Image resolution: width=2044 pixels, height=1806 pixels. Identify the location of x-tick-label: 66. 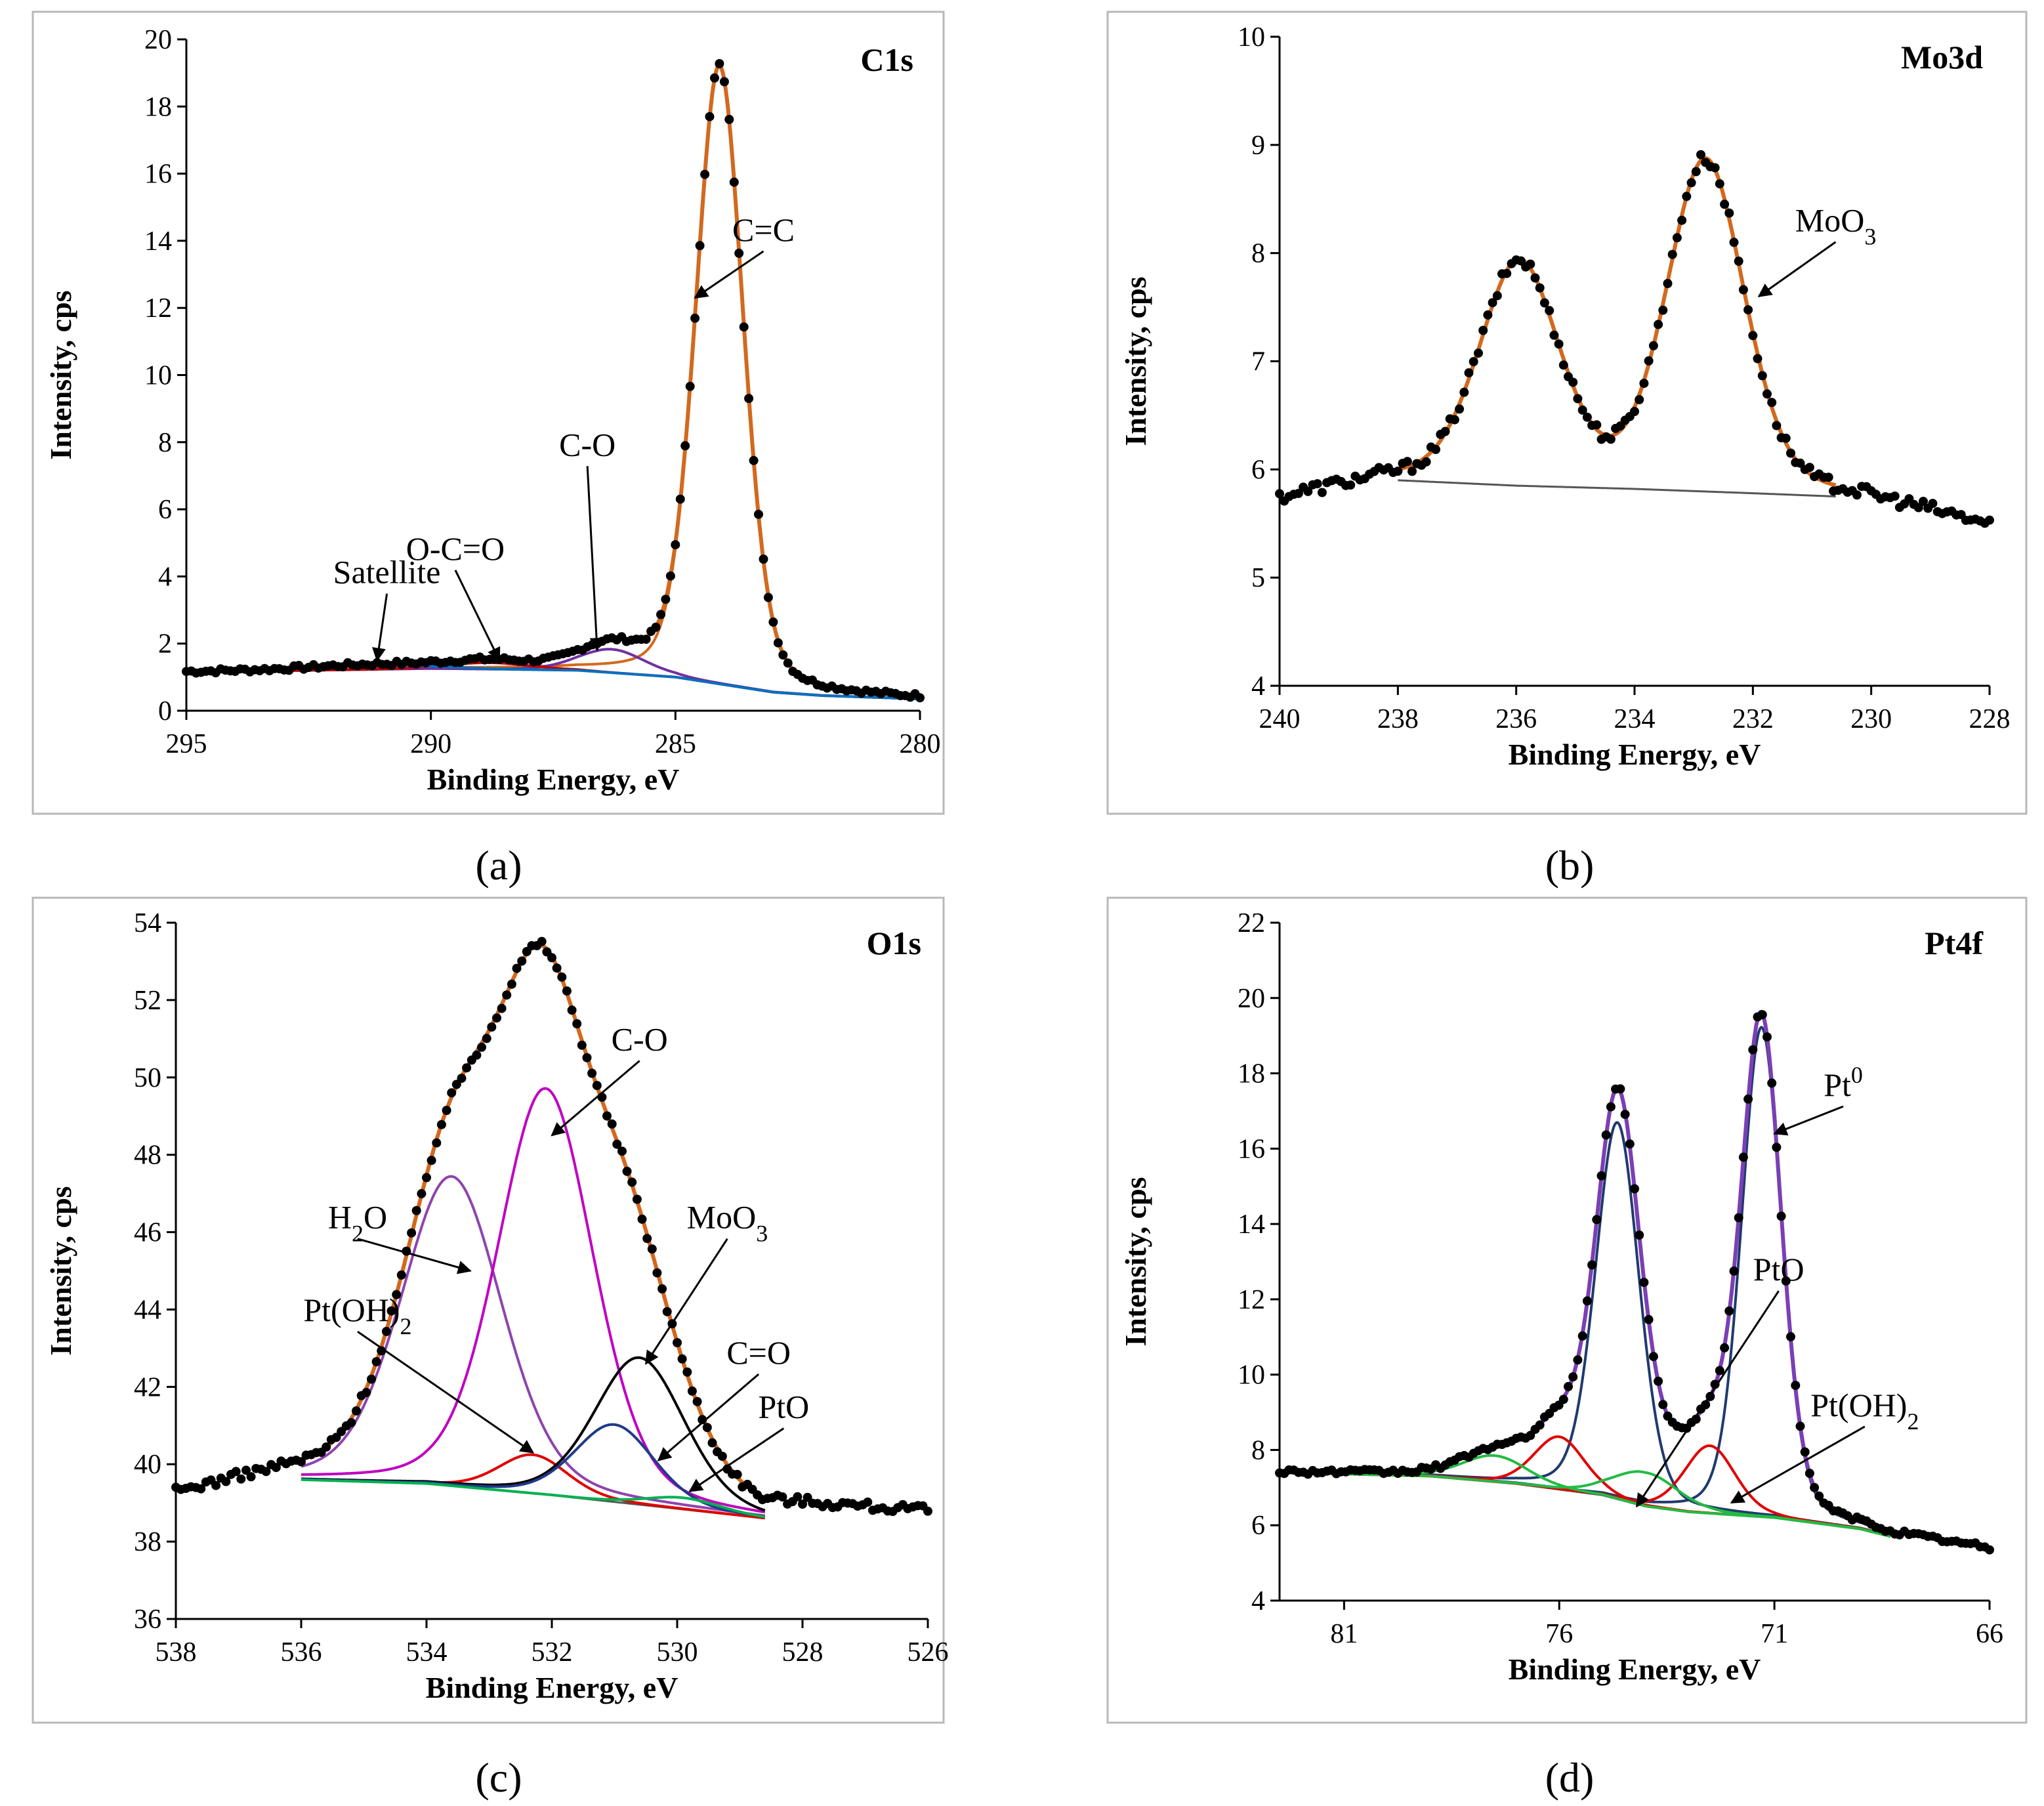
(1989, 1634).